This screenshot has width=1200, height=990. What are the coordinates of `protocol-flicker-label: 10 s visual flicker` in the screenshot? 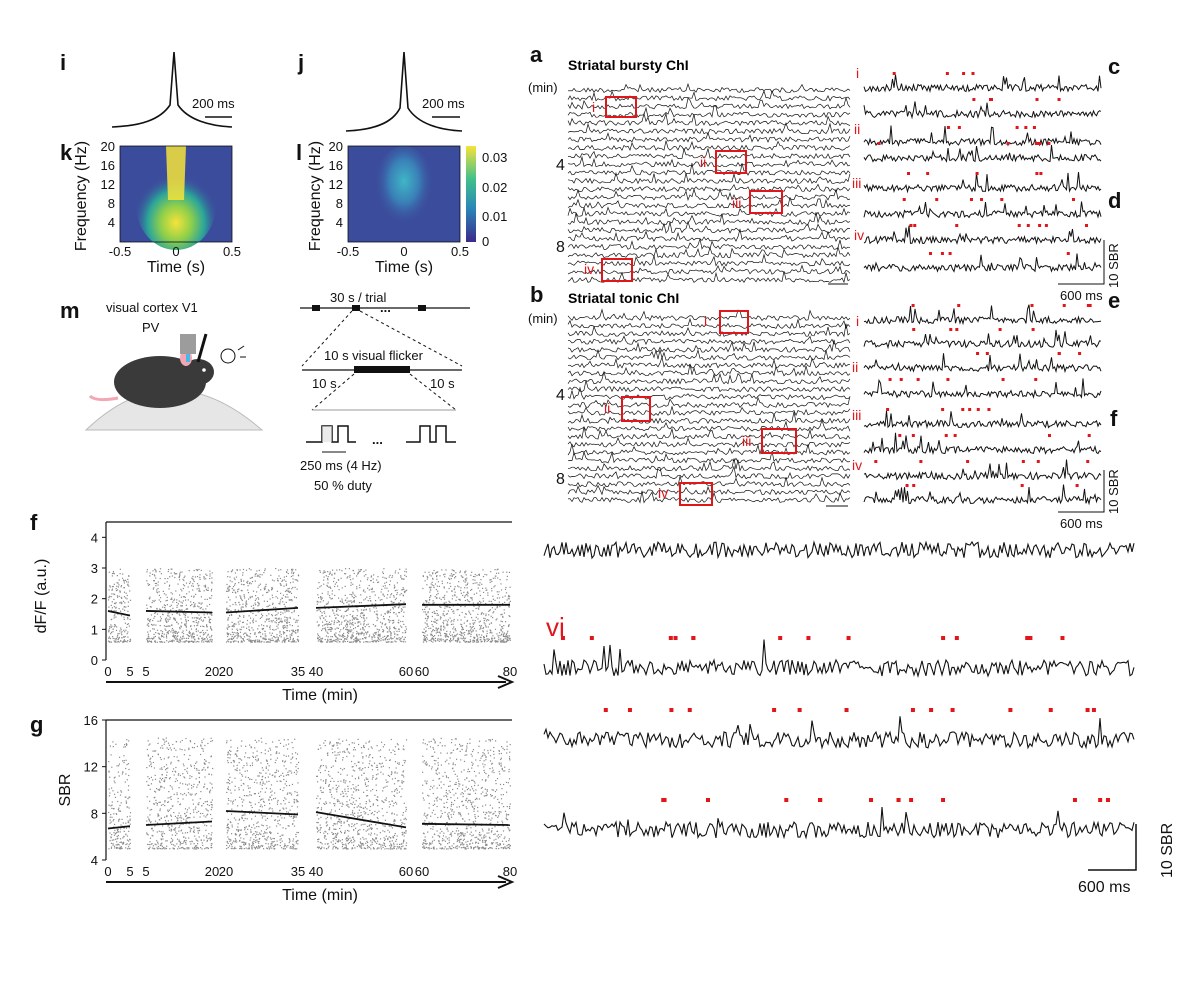 It's located at (374, 355).